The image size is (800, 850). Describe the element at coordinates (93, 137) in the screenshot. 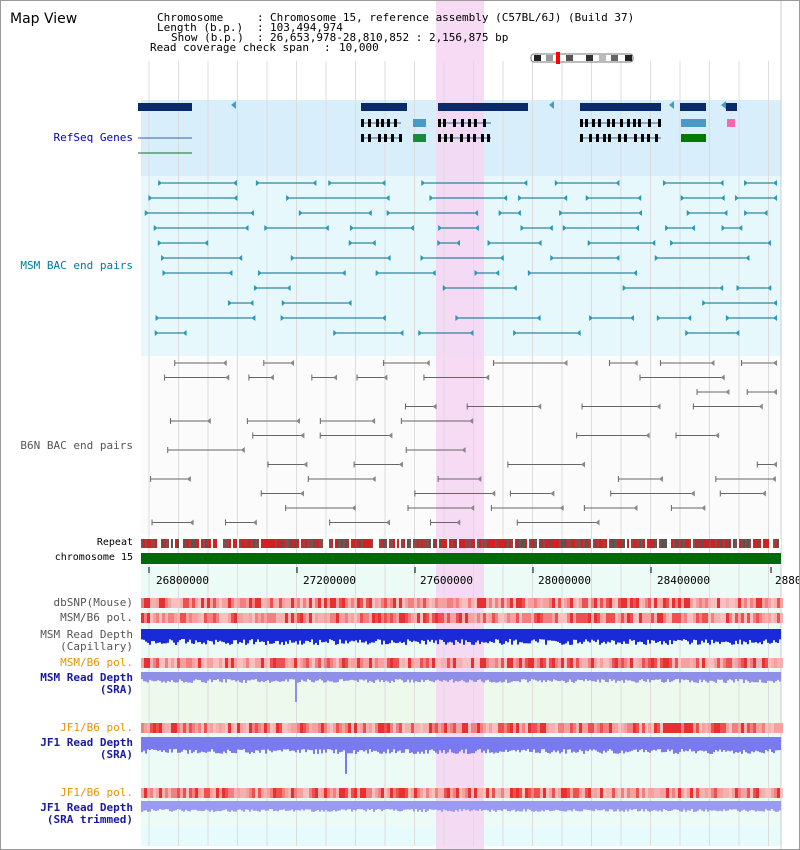

I see `track-label-refseq: RefSeq Genes` at that location.